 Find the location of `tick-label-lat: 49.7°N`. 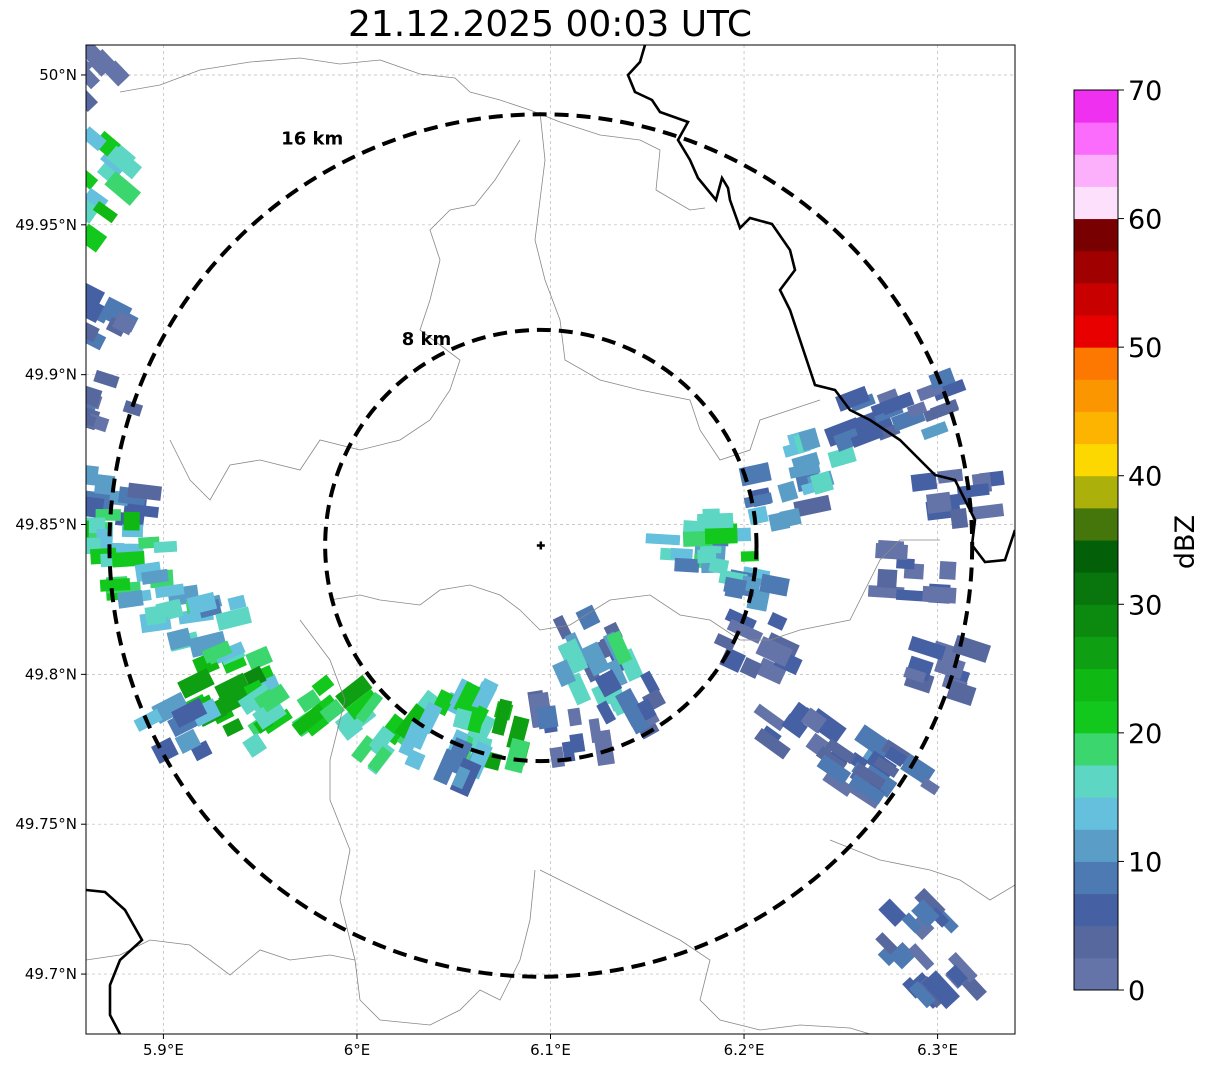

tick-label-lat: 49.7°N is located at coordinates (51, 974).